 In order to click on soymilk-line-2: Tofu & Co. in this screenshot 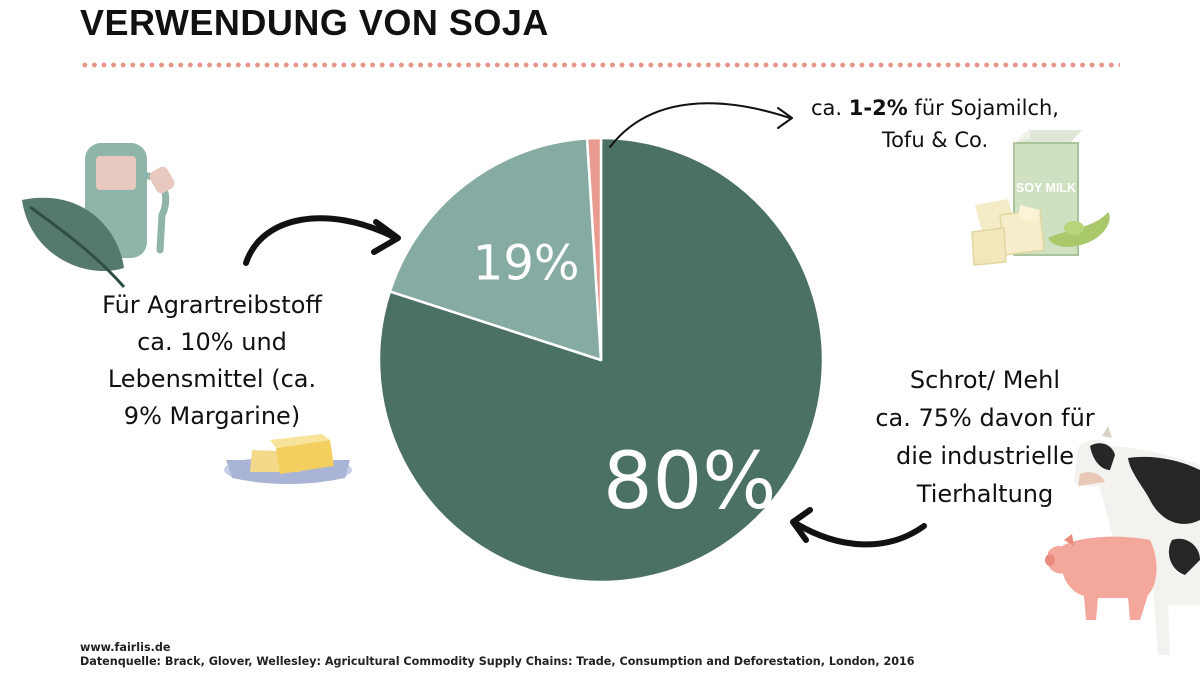, I will do `click(935, 140)`.